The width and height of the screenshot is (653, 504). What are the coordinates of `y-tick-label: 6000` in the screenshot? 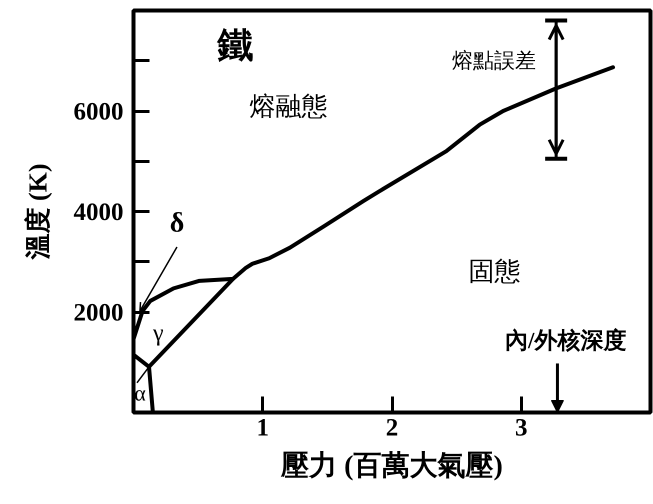 It's located at (99, 112).